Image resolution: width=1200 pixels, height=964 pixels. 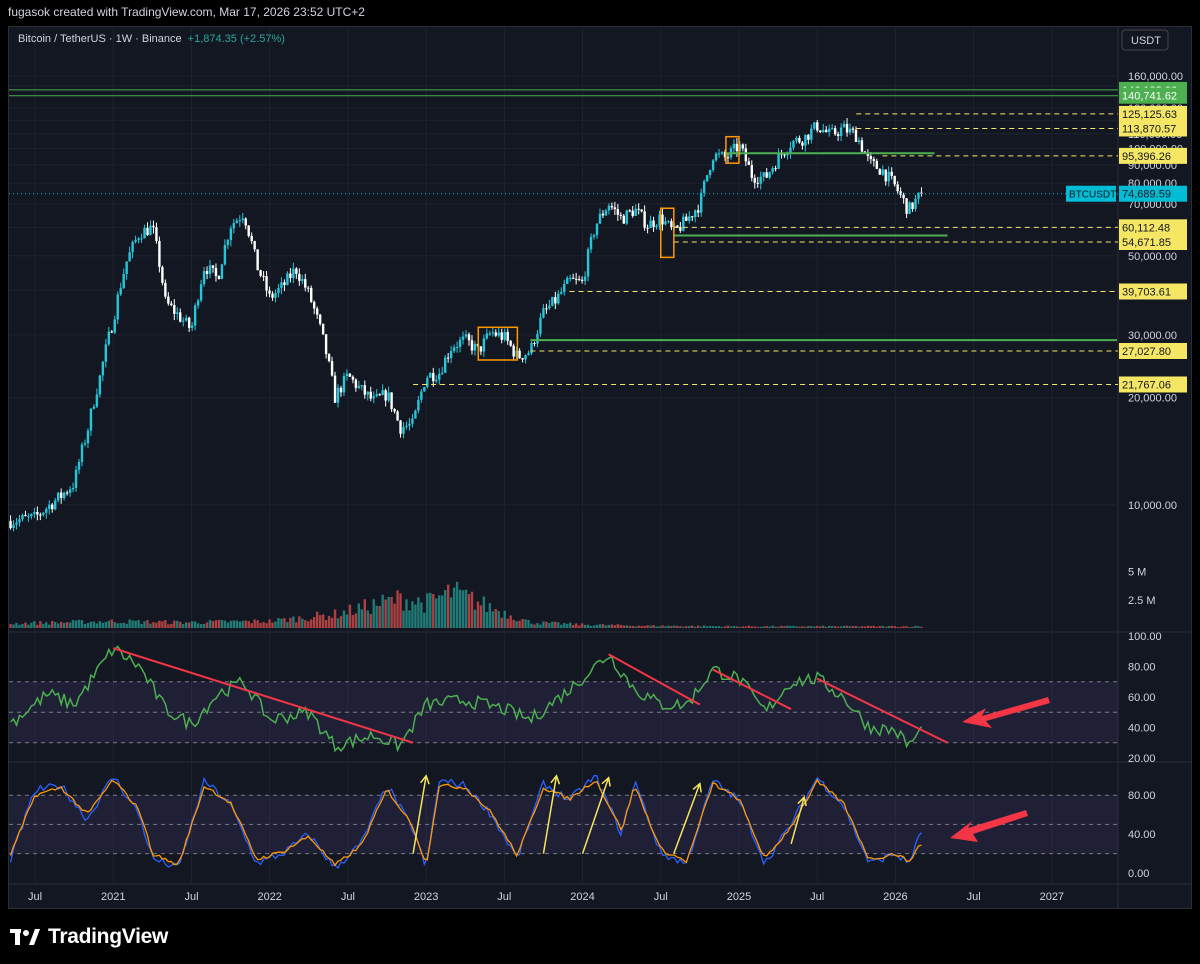 I want to click on volume-bars, so click(x=466, y=604).